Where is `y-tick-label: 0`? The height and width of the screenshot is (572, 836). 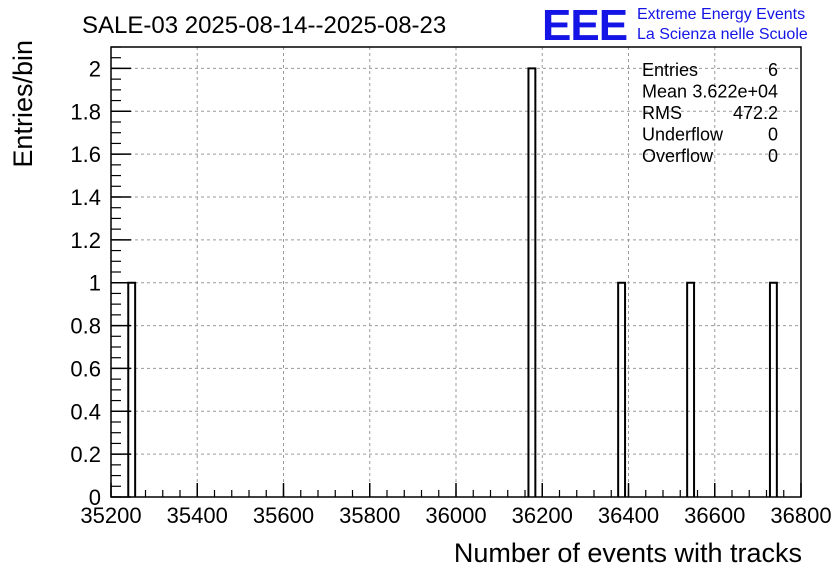 y-tick-label: 0 is located at coordinates (95, 497).